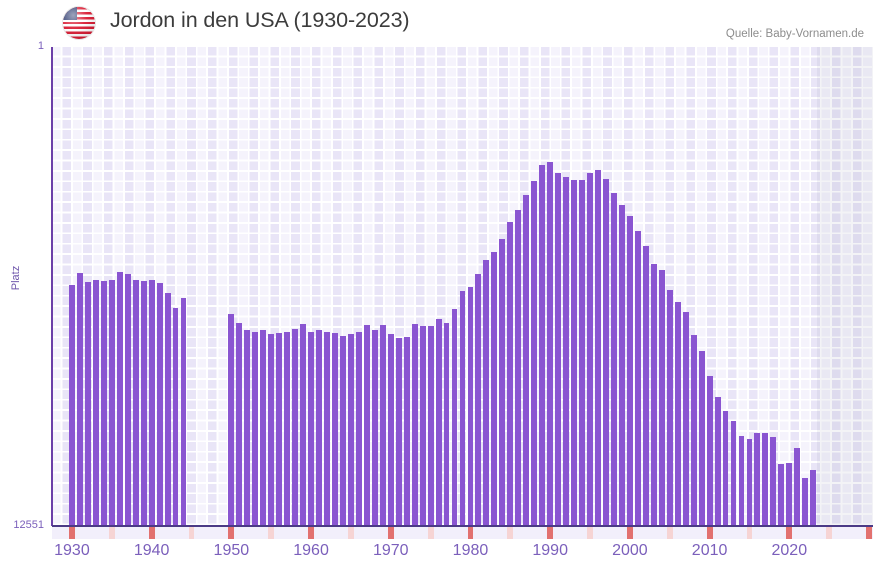  What do you see at coordinates (470, 550) in the screenshot?
I see `x-axis-tick-label: 1980` at bounding box center [470, 550].